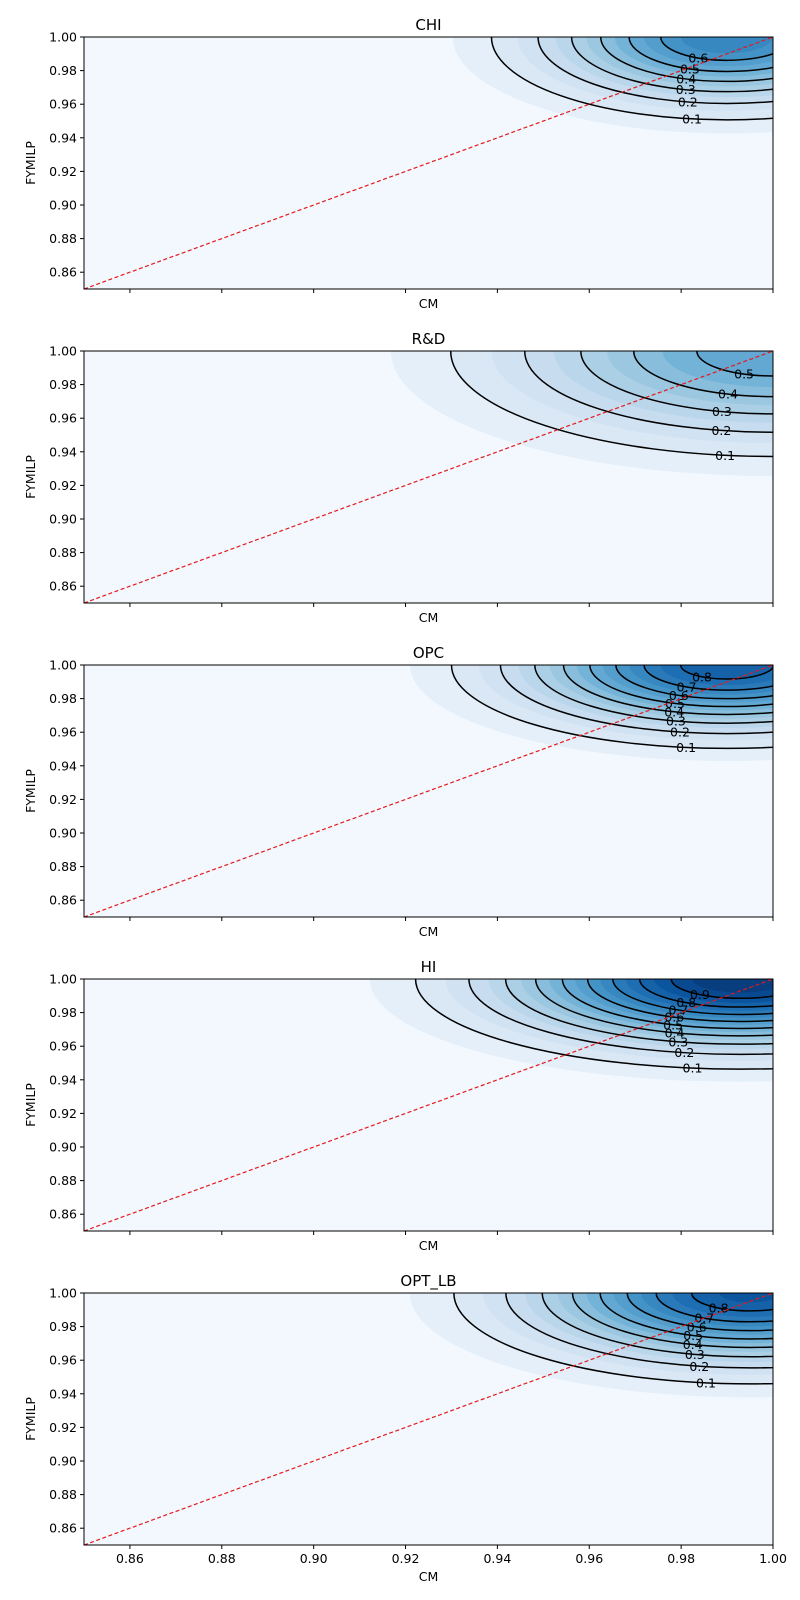 The image size is (800, 1600). Describe the element at coordinates (428, 1281) in the screenshot. I see `subplot-title: OPT_LB` at that location.